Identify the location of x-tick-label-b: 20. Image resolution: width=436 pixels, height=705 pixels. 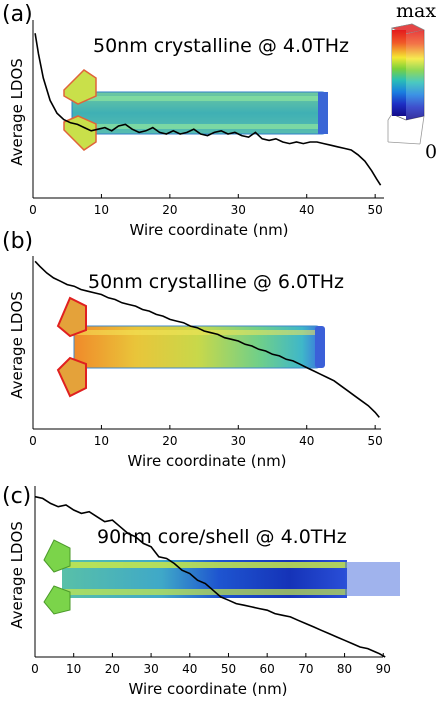
(169, 441).